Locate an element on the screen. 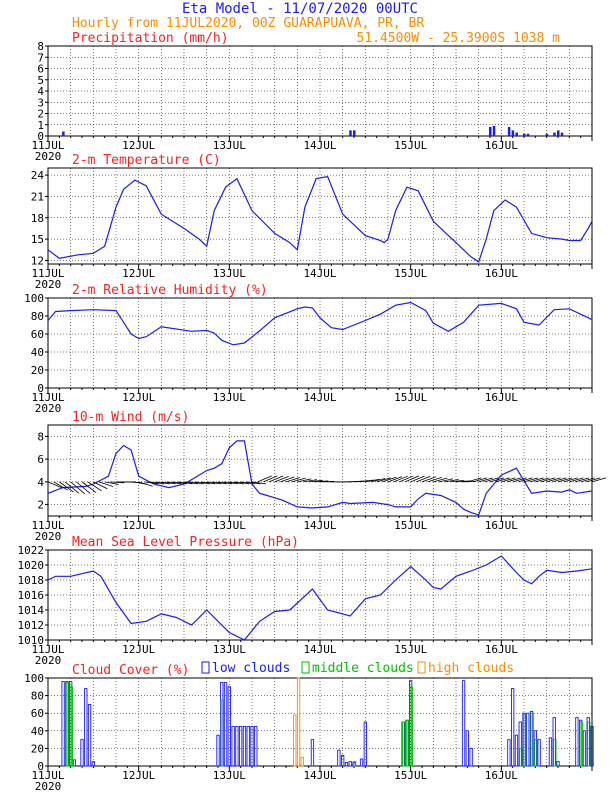  y-tick-label: 2 is located at coordinates (40, 114).